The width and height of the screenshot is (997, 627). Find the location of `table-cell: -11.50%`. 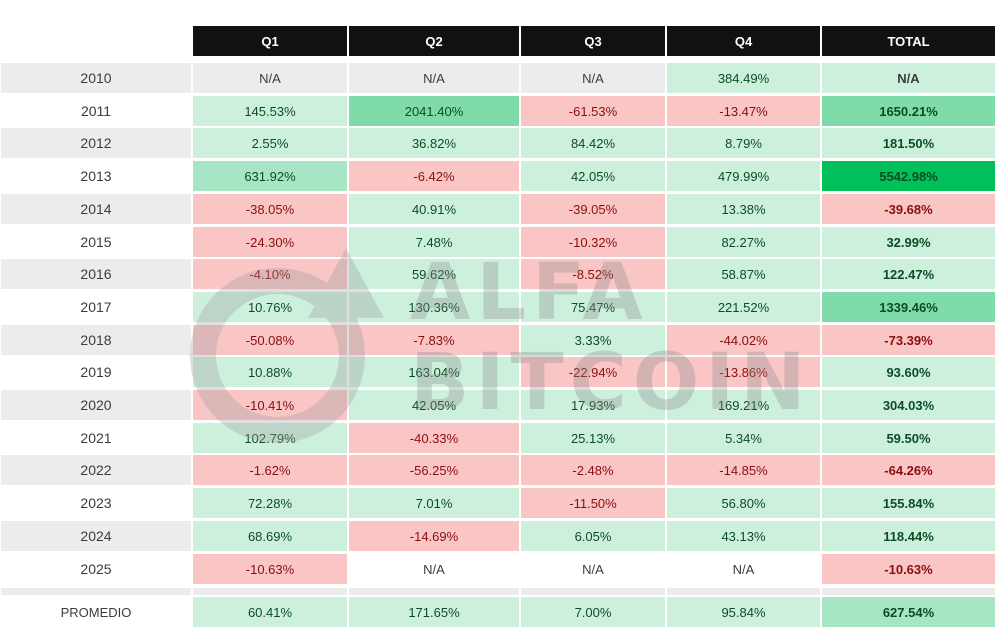

table-cell: -11.50% is located at coordinates (593, 503).